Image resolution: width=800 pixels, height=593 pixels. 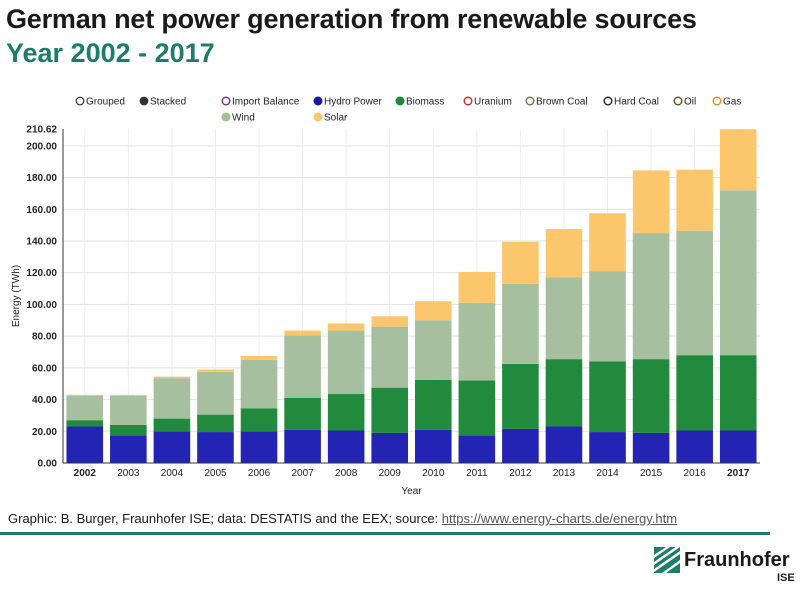 What do you see at coordinates (259, 473) in the screenshot?
I see `x-tick-label: 2006` at bounding box center [259, 473].